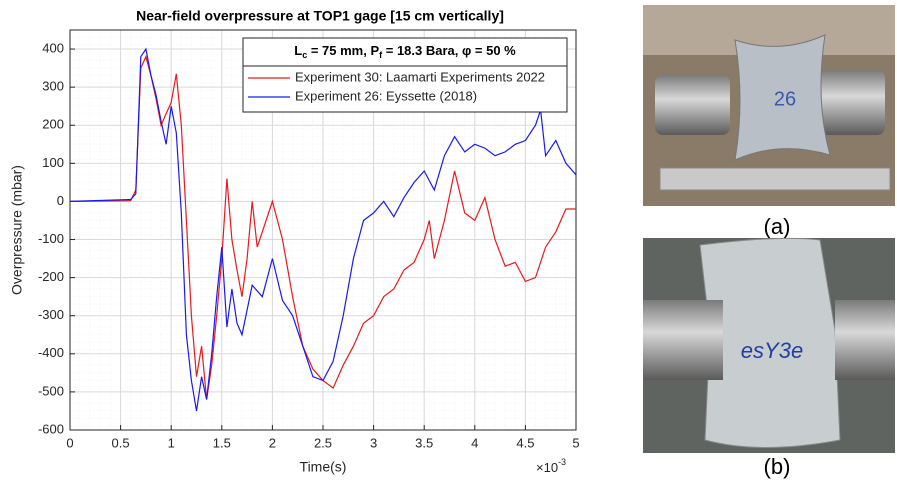 This screenshot has height=489, width=897. What do you see at coordinates (60, 200) in the screenshot?
I see `y-tick-label: 0` at bounding box center [60, 200].